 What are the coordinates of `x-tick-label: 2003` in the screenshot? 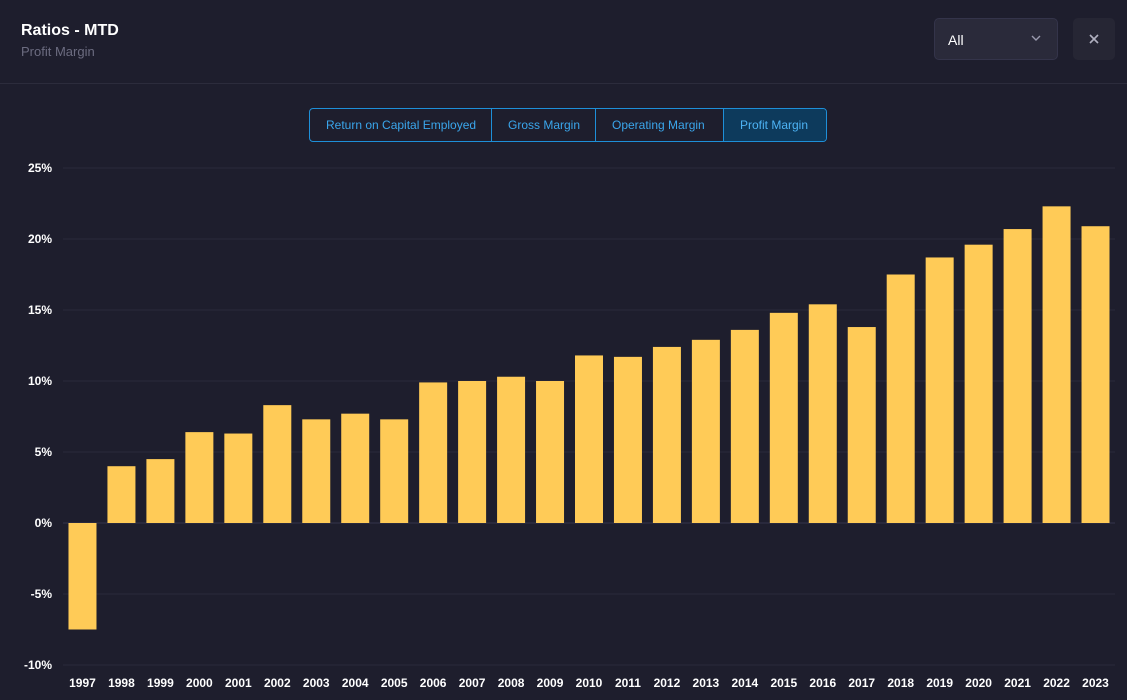 It's located at (316, 683).